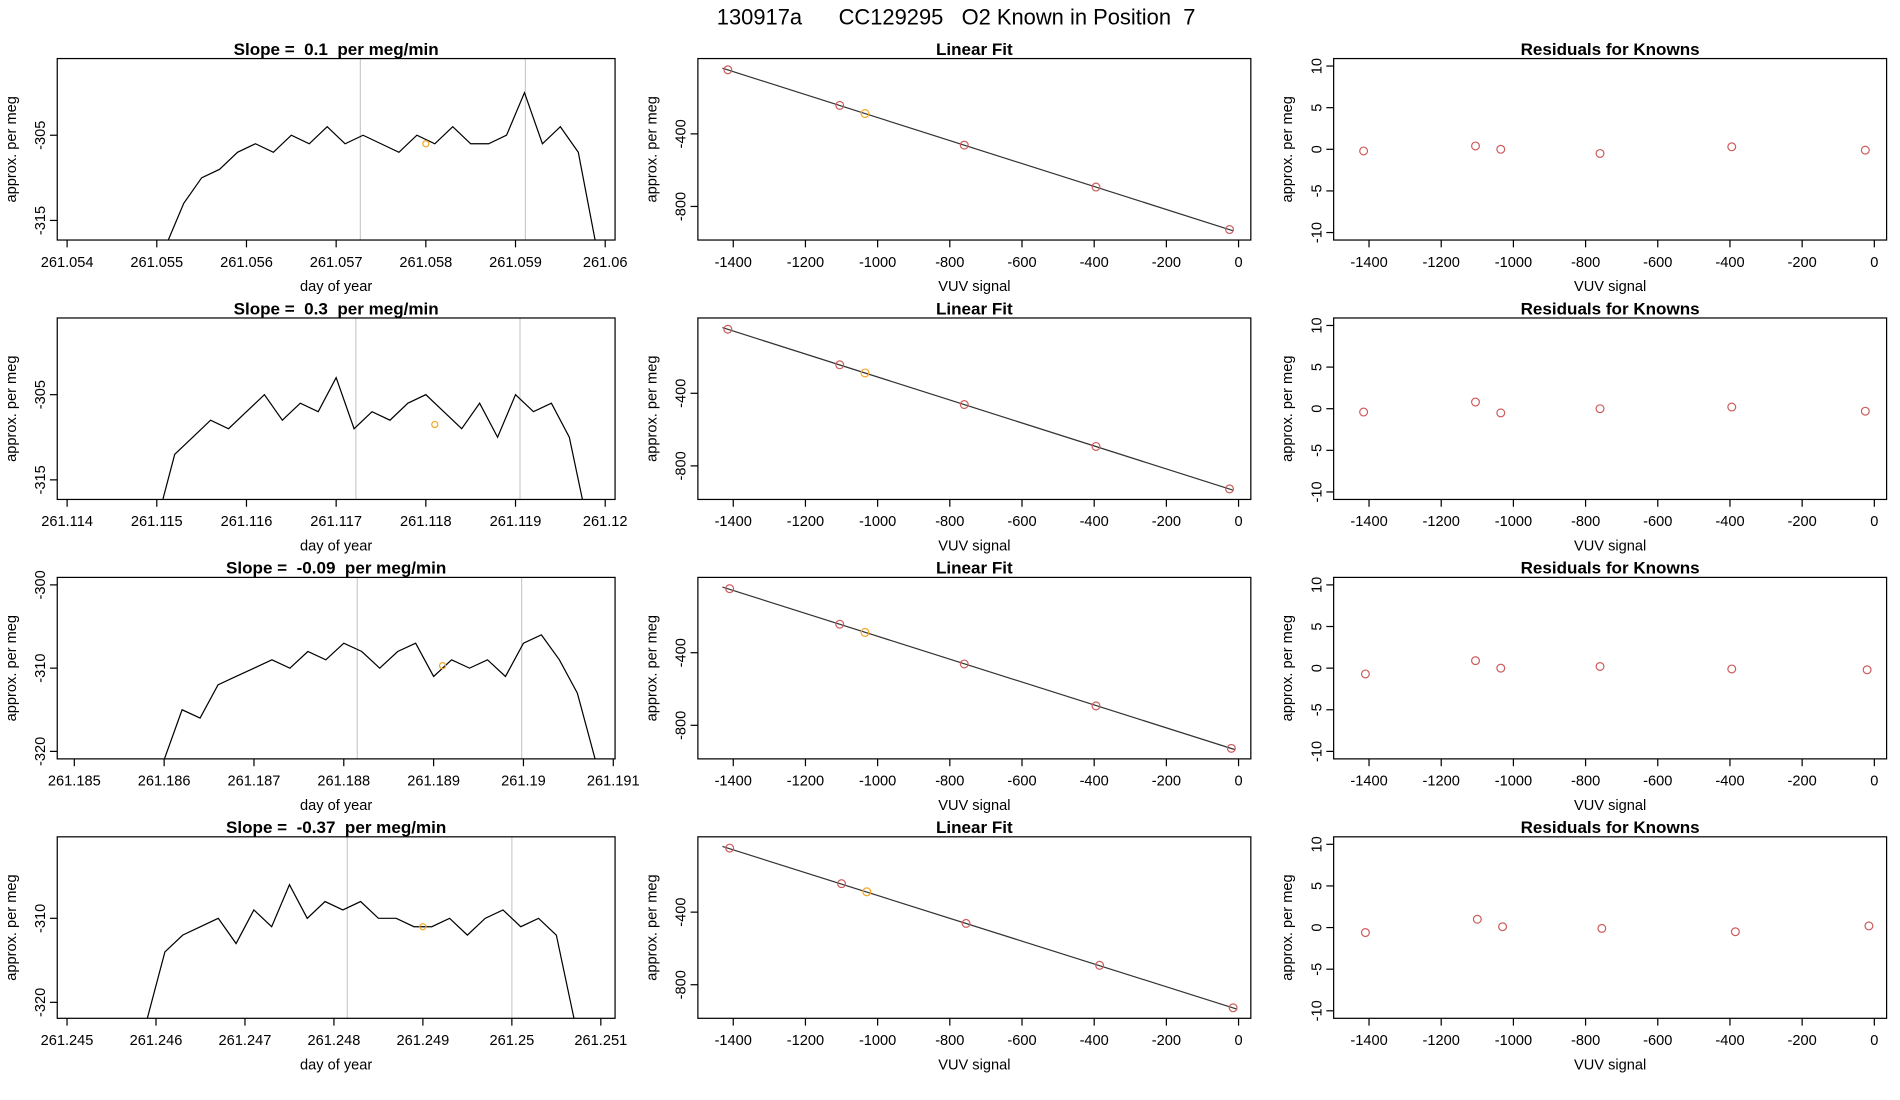 This screenshot has height=1100, width=1900. What do you see at coordinates (1317, 491) in the screenshot?
I see `y-tick-label: -10` at bounding box center [1317, 491].